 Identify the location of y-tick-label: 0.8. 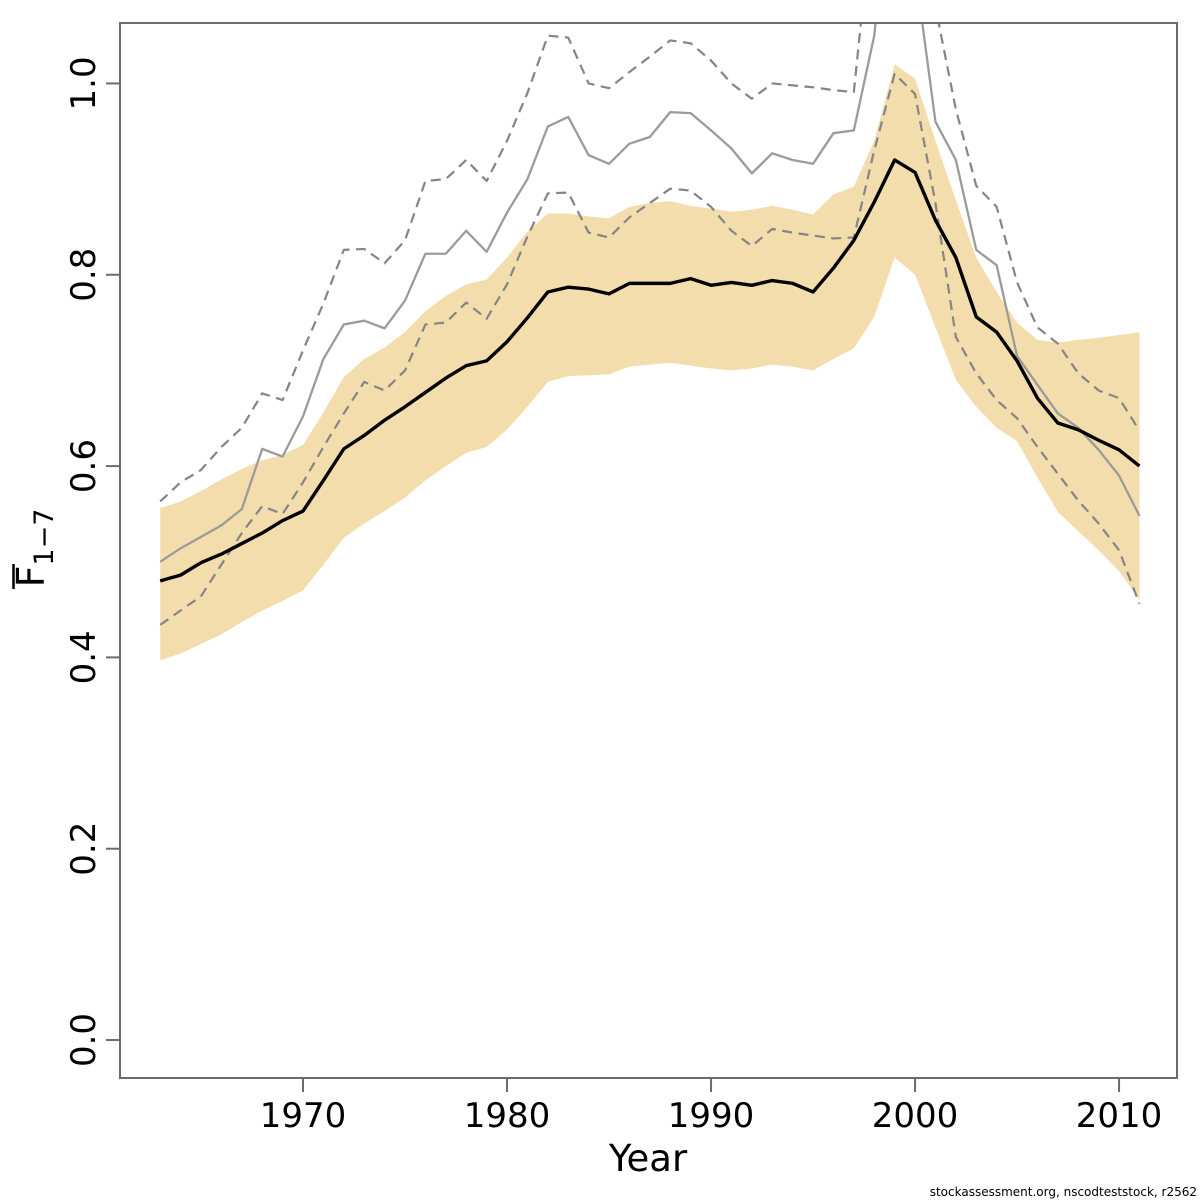
(84, 275).